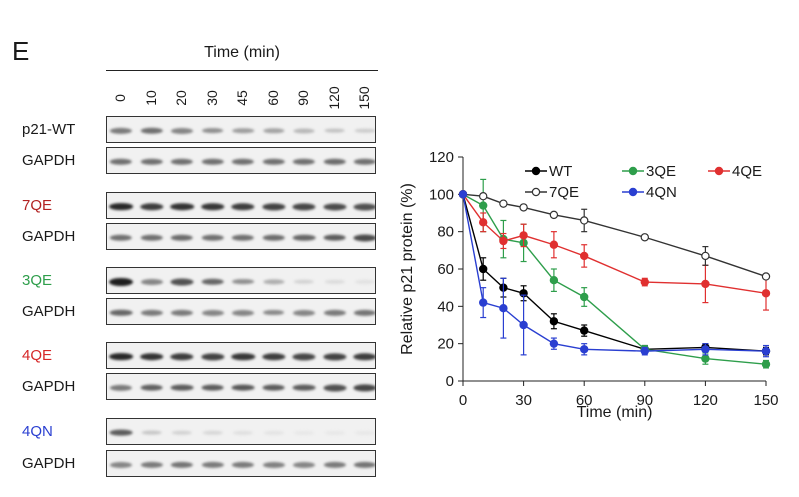 The width and height of the screenshot is (799, 497). What do you see at coordinates (463, 400) in the screenshot?
I see `x-tick-label: 0` at bounding box center [463, 400].